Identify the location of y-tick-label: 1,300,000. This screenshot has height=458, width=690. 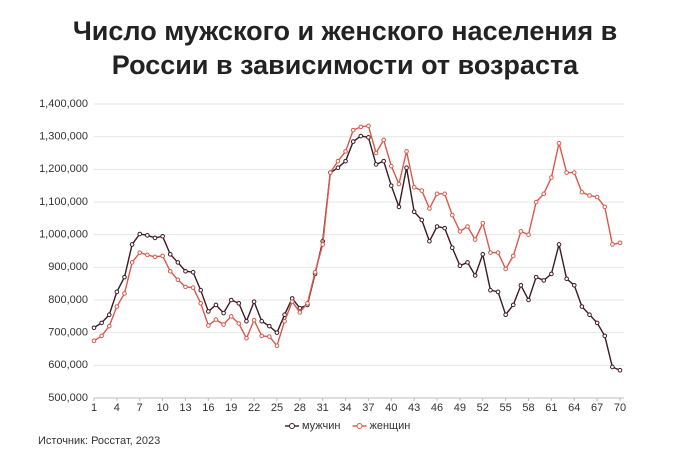
(63, 137).